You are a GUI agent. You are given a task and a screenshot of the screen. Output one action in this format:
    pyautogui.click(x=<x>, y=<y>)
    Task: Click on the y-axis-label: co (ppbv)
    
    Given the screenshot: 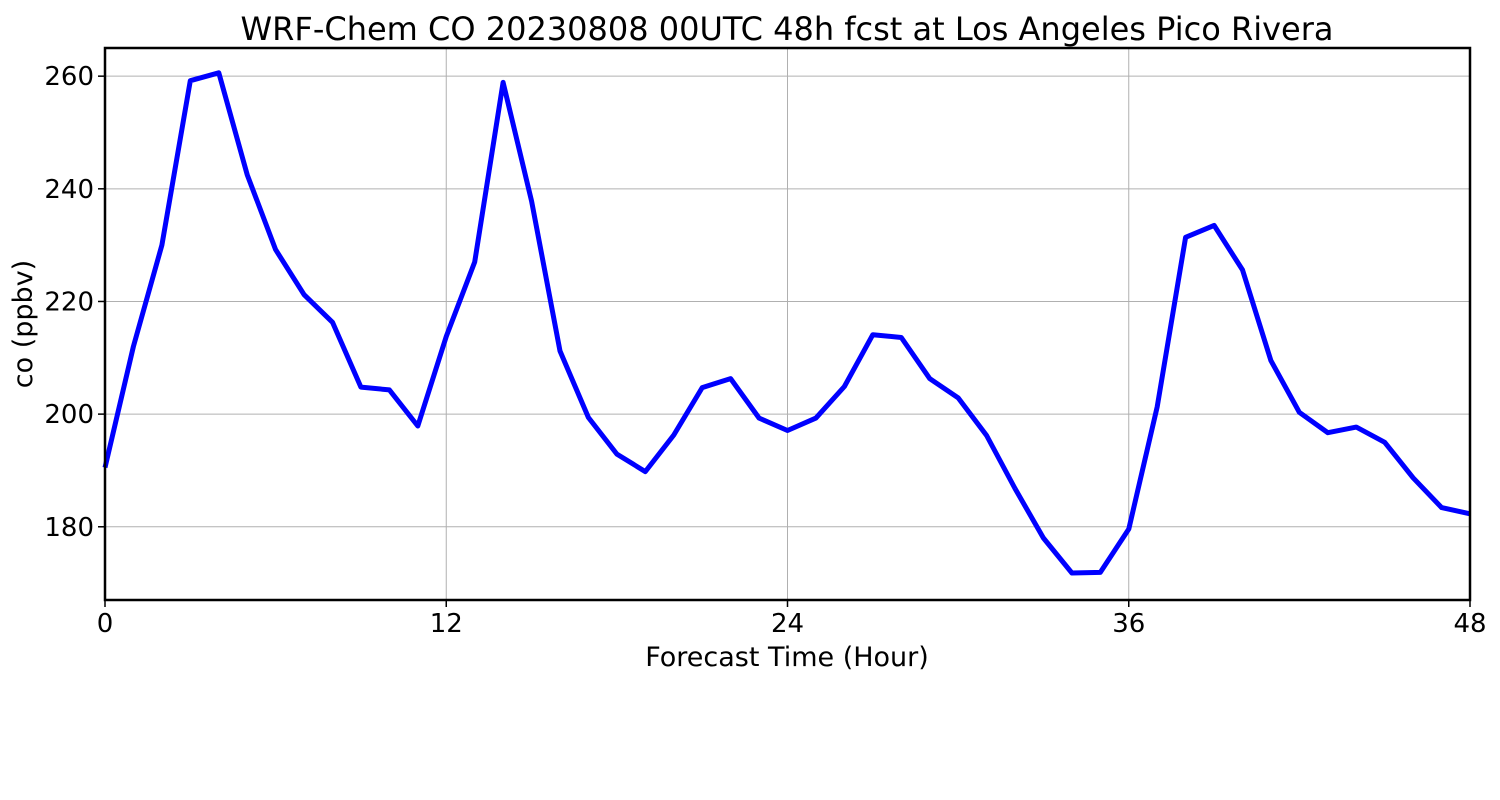 What is the action you would take?
    pyautogui.click(x=23, y=324)
    